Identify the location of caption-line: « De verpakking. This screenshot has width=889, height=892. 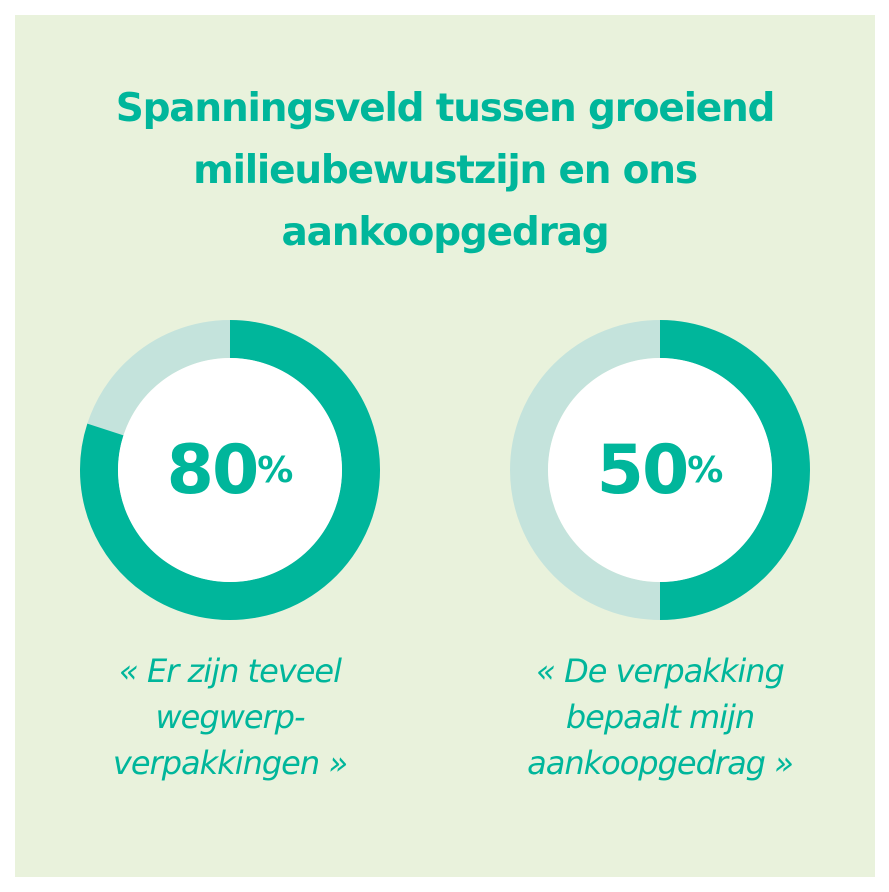
(660, 671).